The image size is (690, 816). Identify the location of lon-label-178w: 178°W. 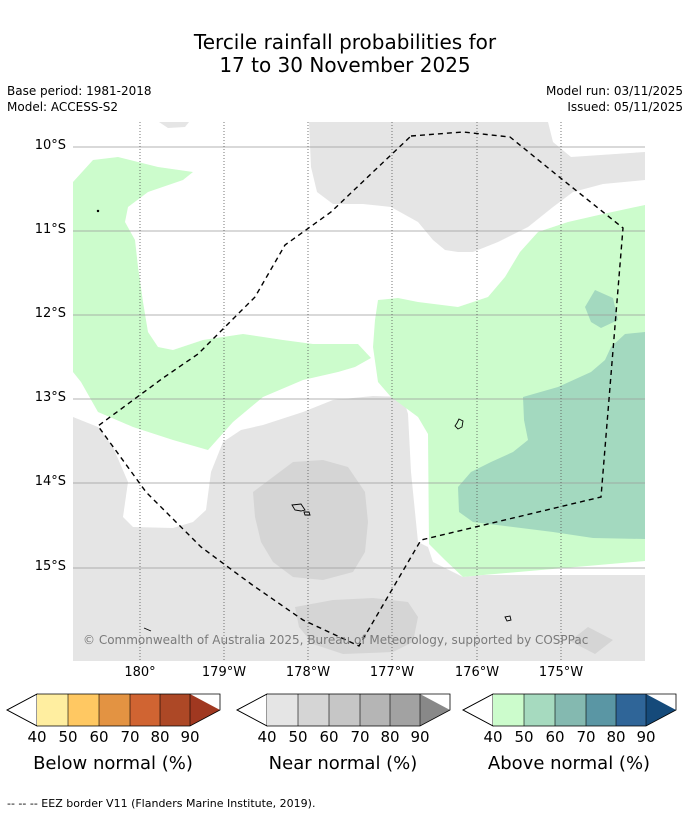
(308, 672).